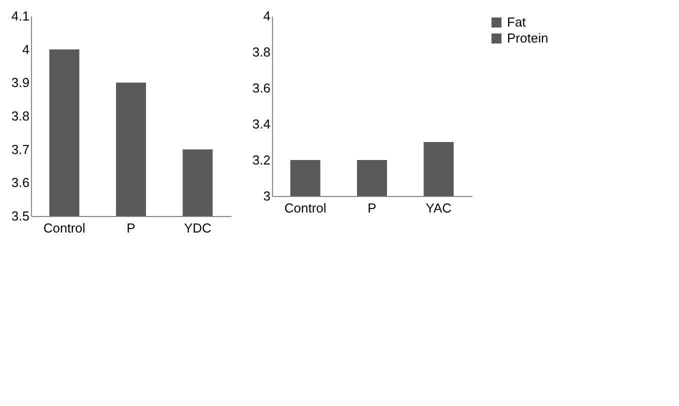 The image size is (679, 406). Describe the element at coordinates (20, 149) in the screenshot. I see `y-tick-label: 3.7` at that location.